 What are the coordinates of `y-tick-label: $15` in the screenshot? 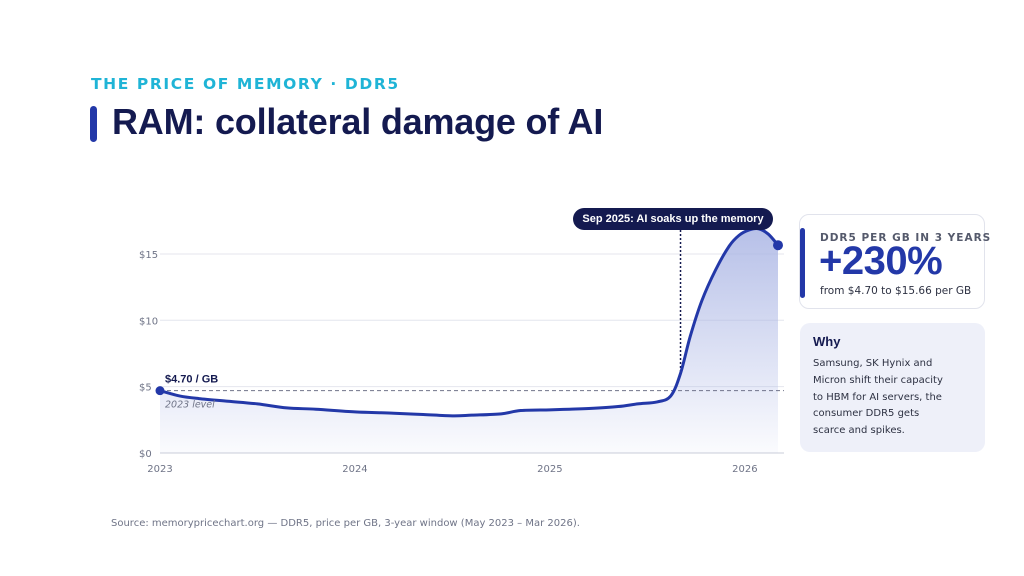 It's located at (148, 255).